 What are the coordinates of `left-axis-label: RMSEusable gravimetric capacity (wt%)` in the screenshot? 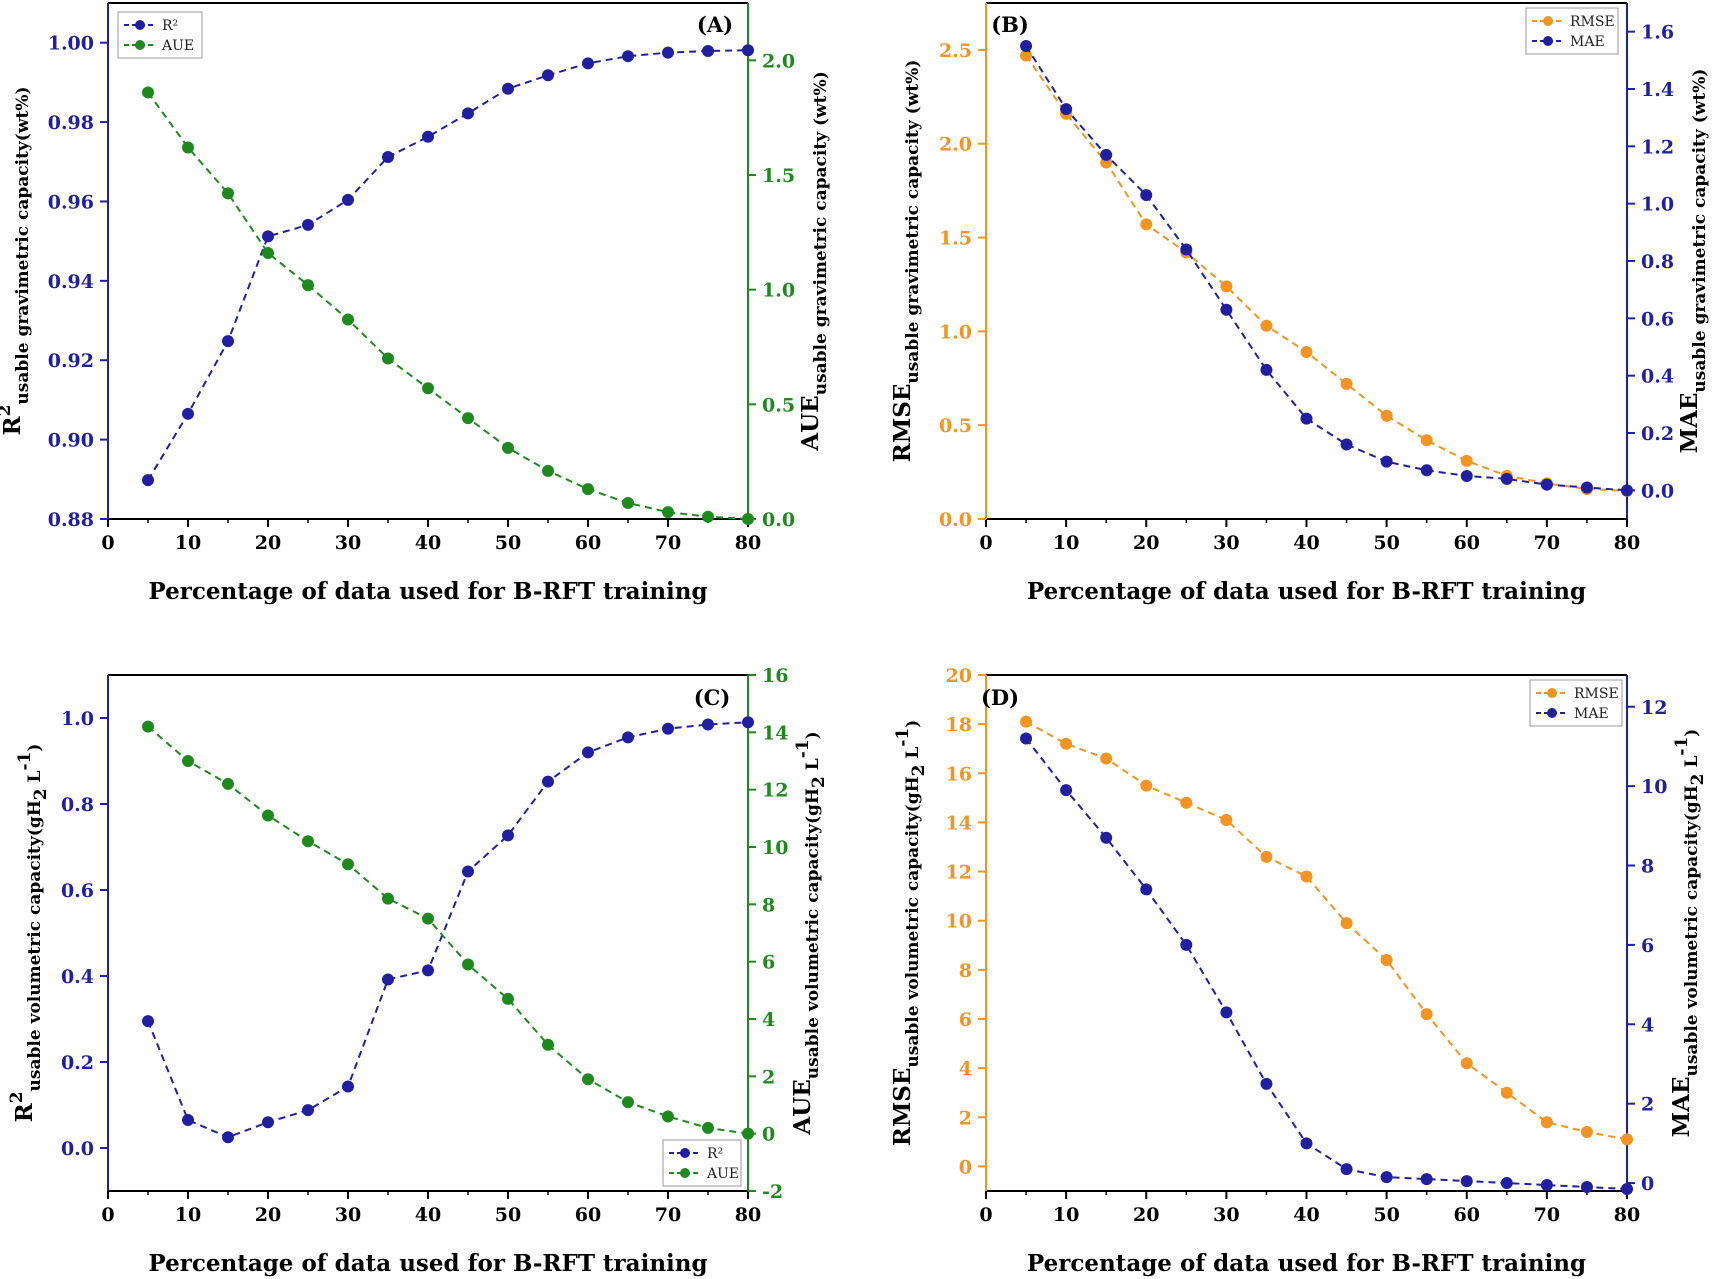 It's located at (906, 261).